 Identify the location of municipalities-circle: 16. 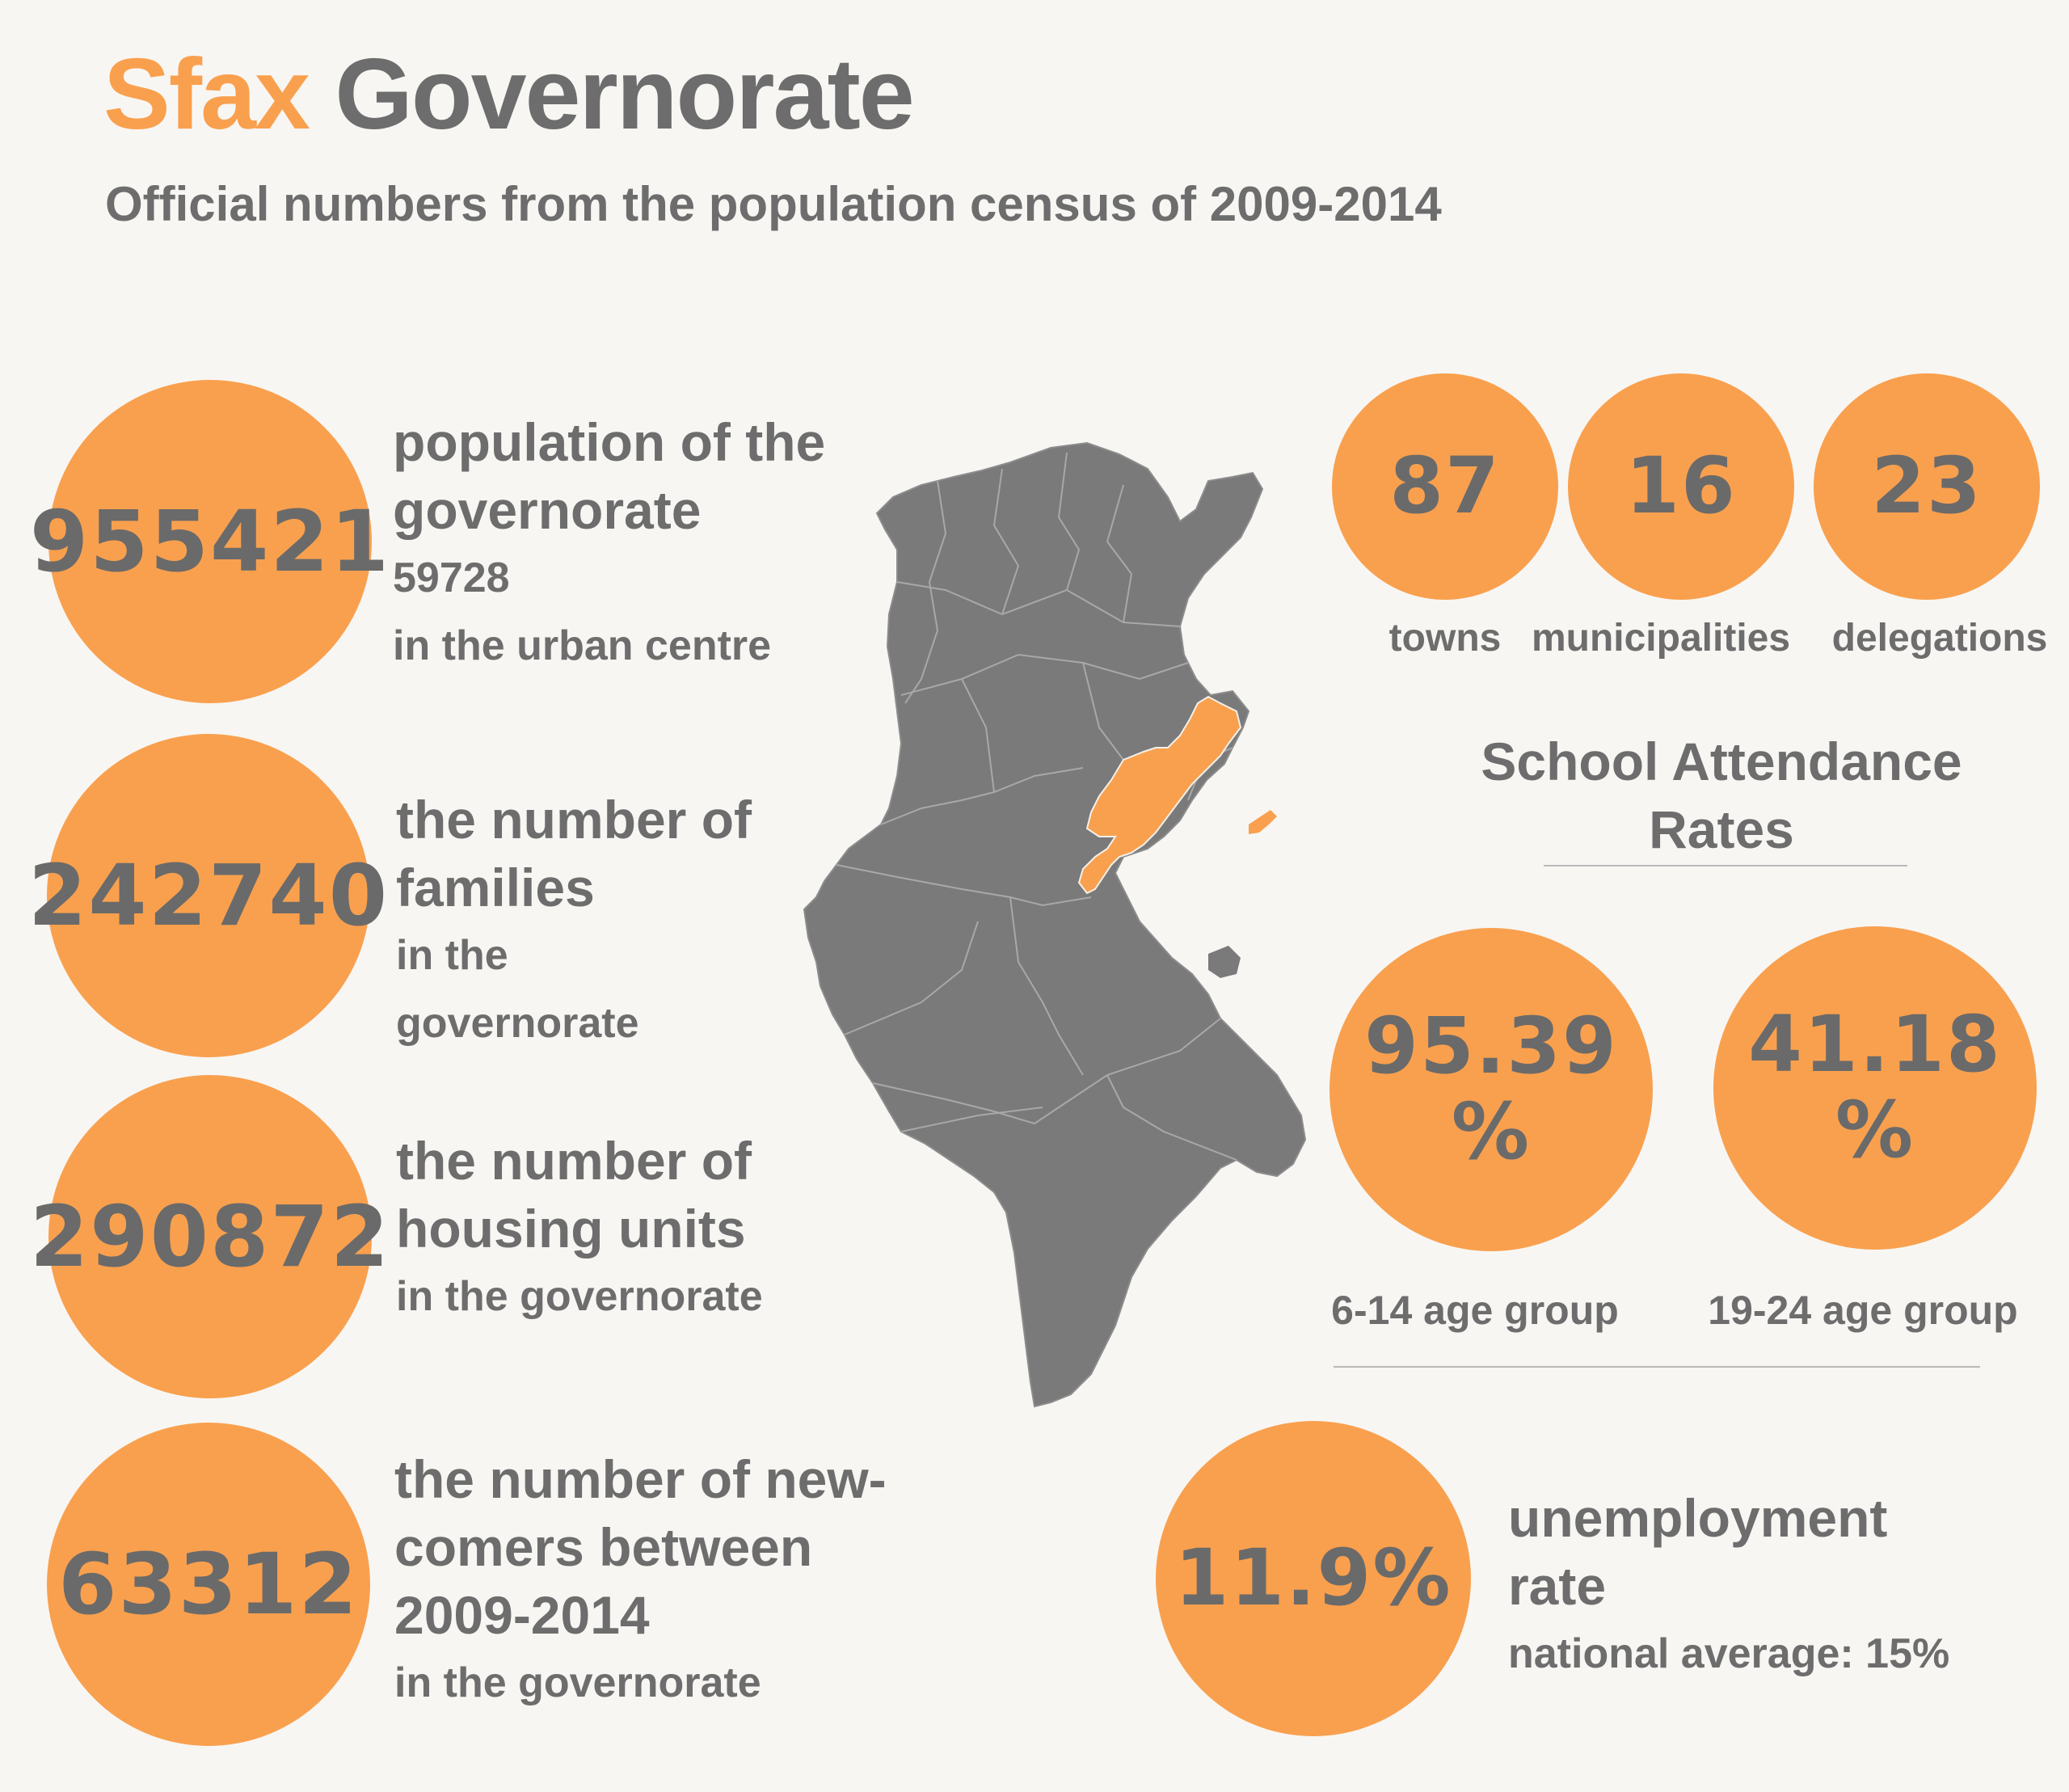
(1681, 486).